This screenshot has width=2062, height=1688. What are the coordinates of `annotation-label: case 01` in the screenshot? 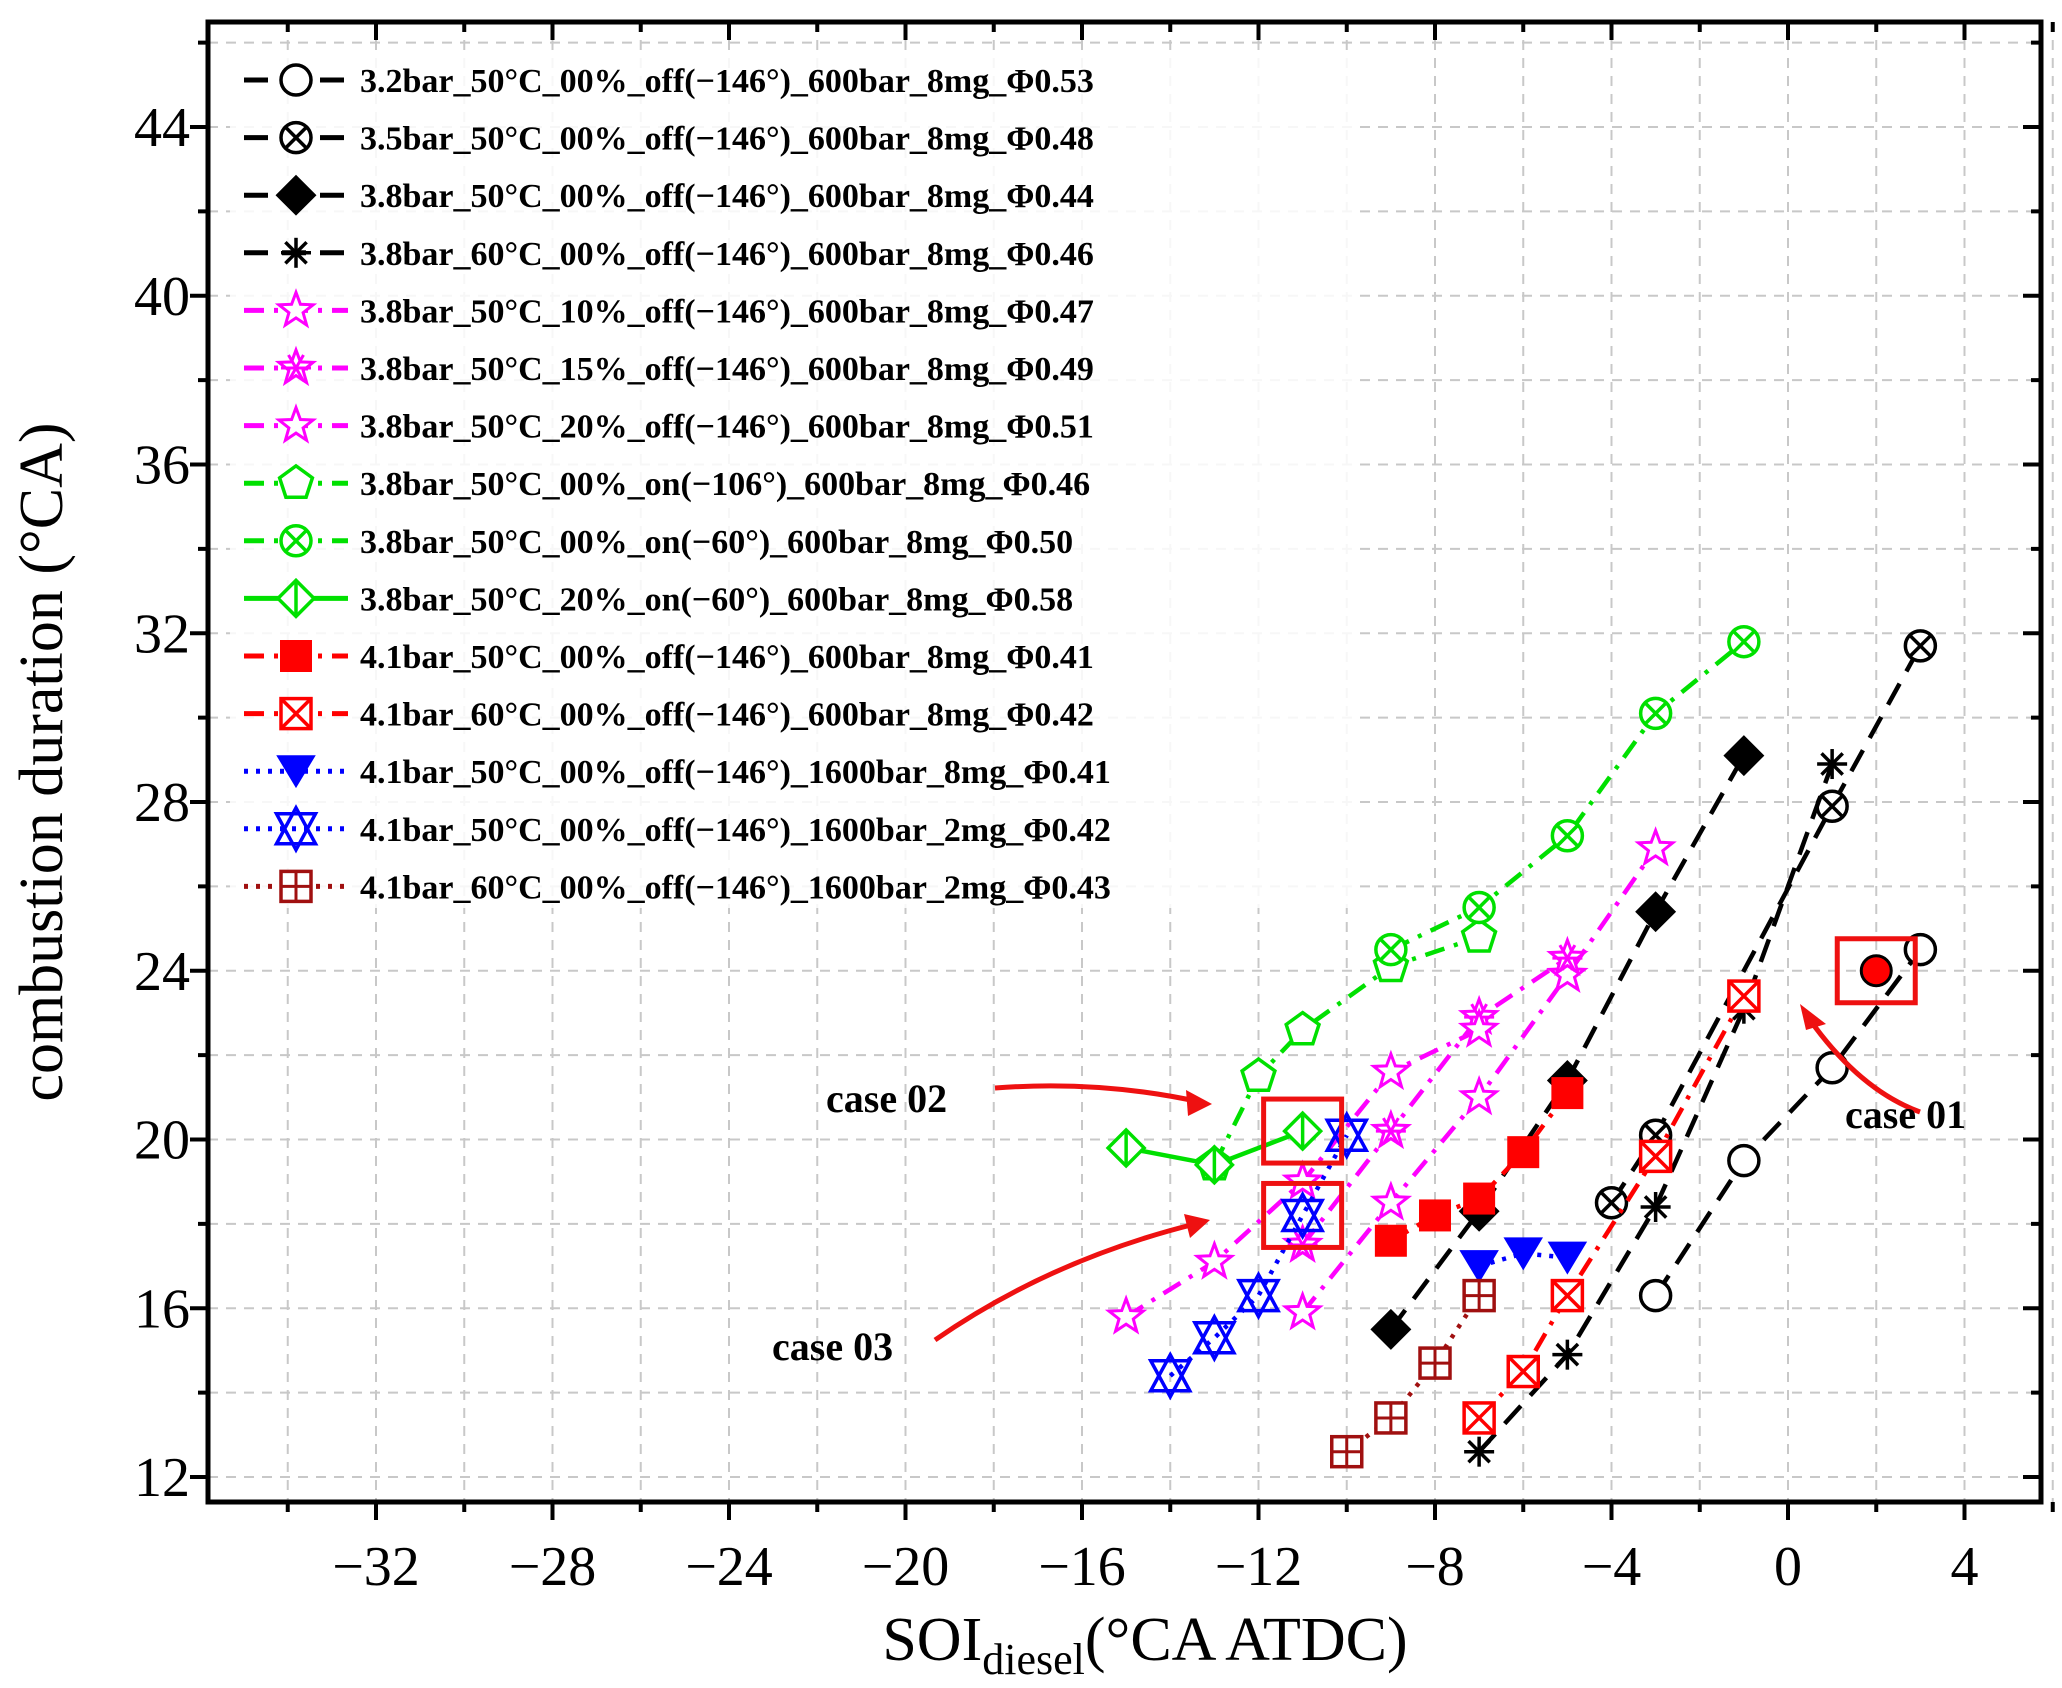 It's located at (1905, 1114).